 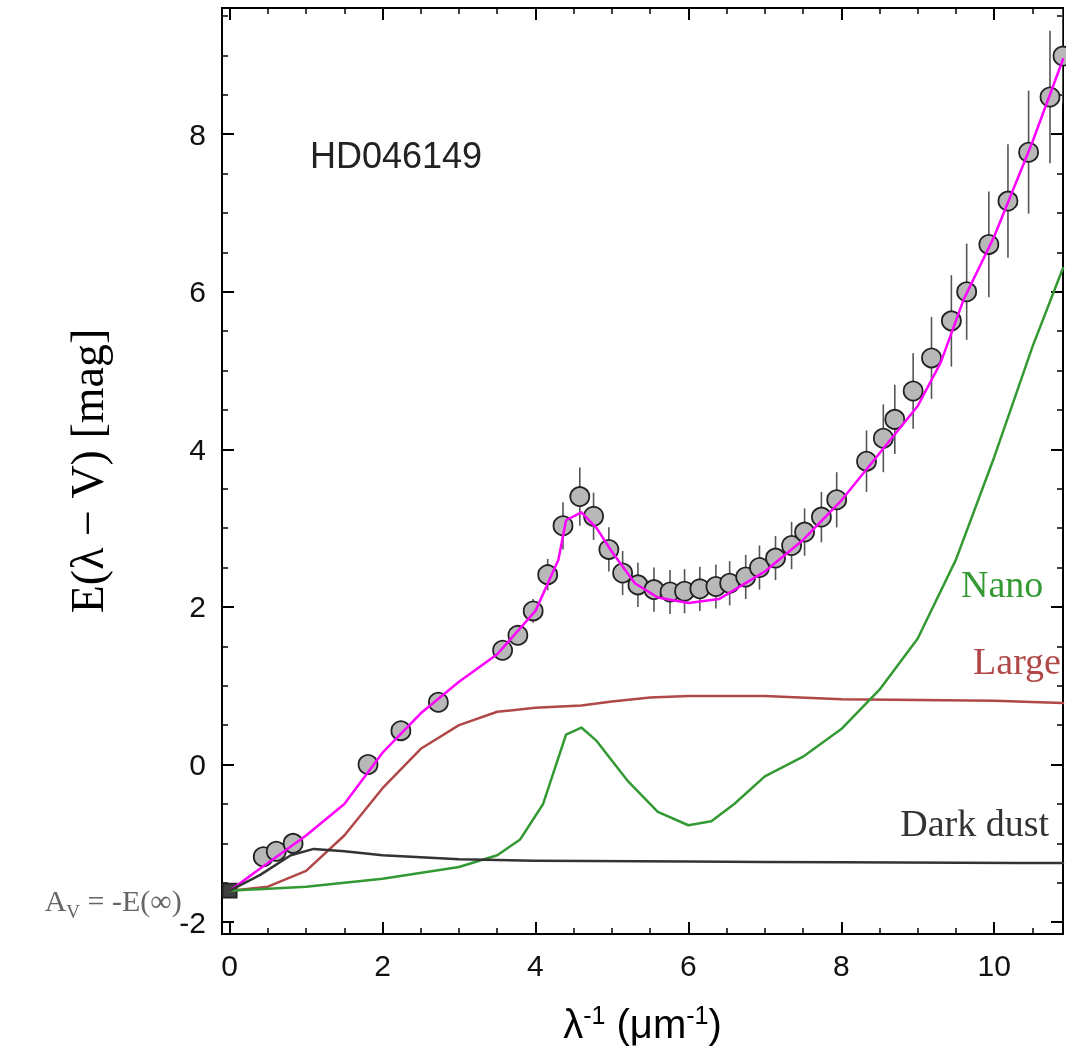 I want to click on series-label: Large, so click(x=1017, y=661).